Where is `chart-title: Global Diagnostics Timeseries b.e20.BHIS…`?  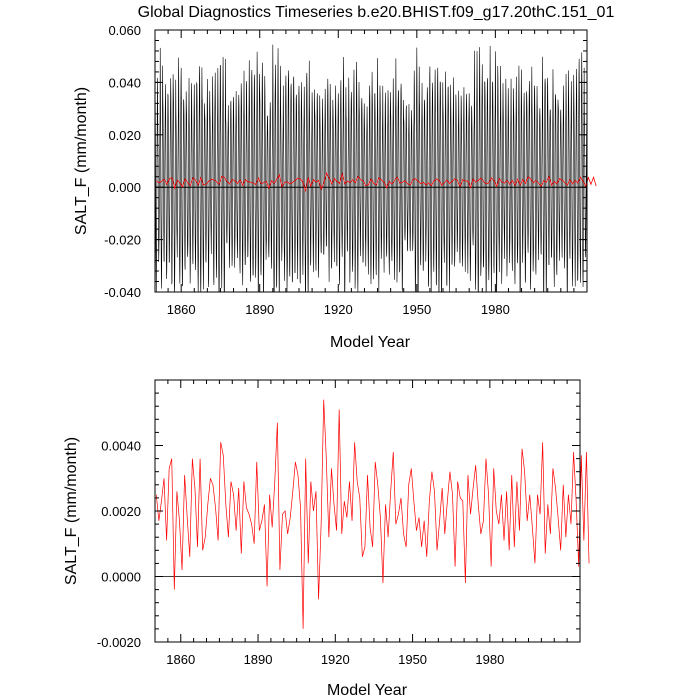 chart-title: Global Diagnostics Timeseries b.e20.BHIS… is located at coordinates (376, 12).